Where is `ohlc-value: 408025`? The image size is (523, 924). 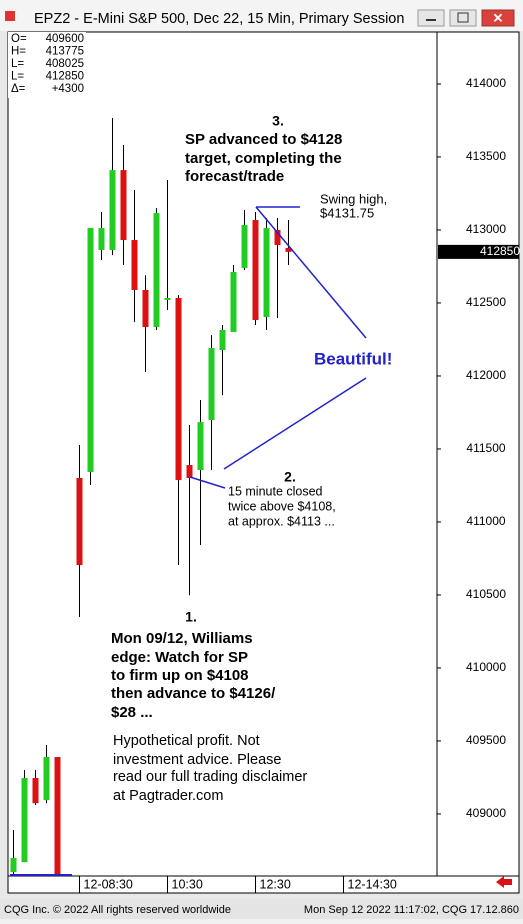 ohlc-value: 408025 is located at coordinates (65, 64).